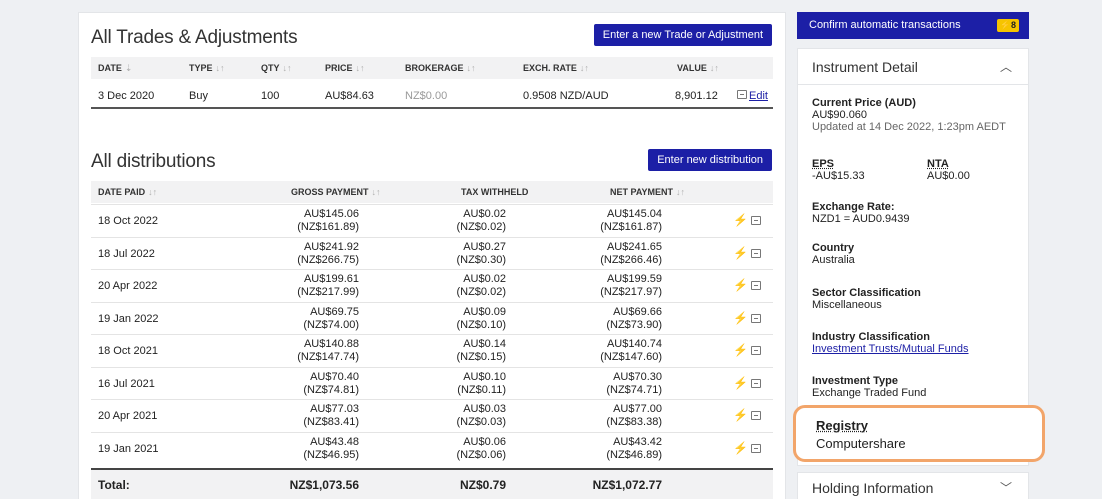 The width and height of the screenshot is (1102, 499). I want to click on total-row: Total: NZ$1,073.56 NZ$0.79 NZ$1,072.77, so click(432, 483).